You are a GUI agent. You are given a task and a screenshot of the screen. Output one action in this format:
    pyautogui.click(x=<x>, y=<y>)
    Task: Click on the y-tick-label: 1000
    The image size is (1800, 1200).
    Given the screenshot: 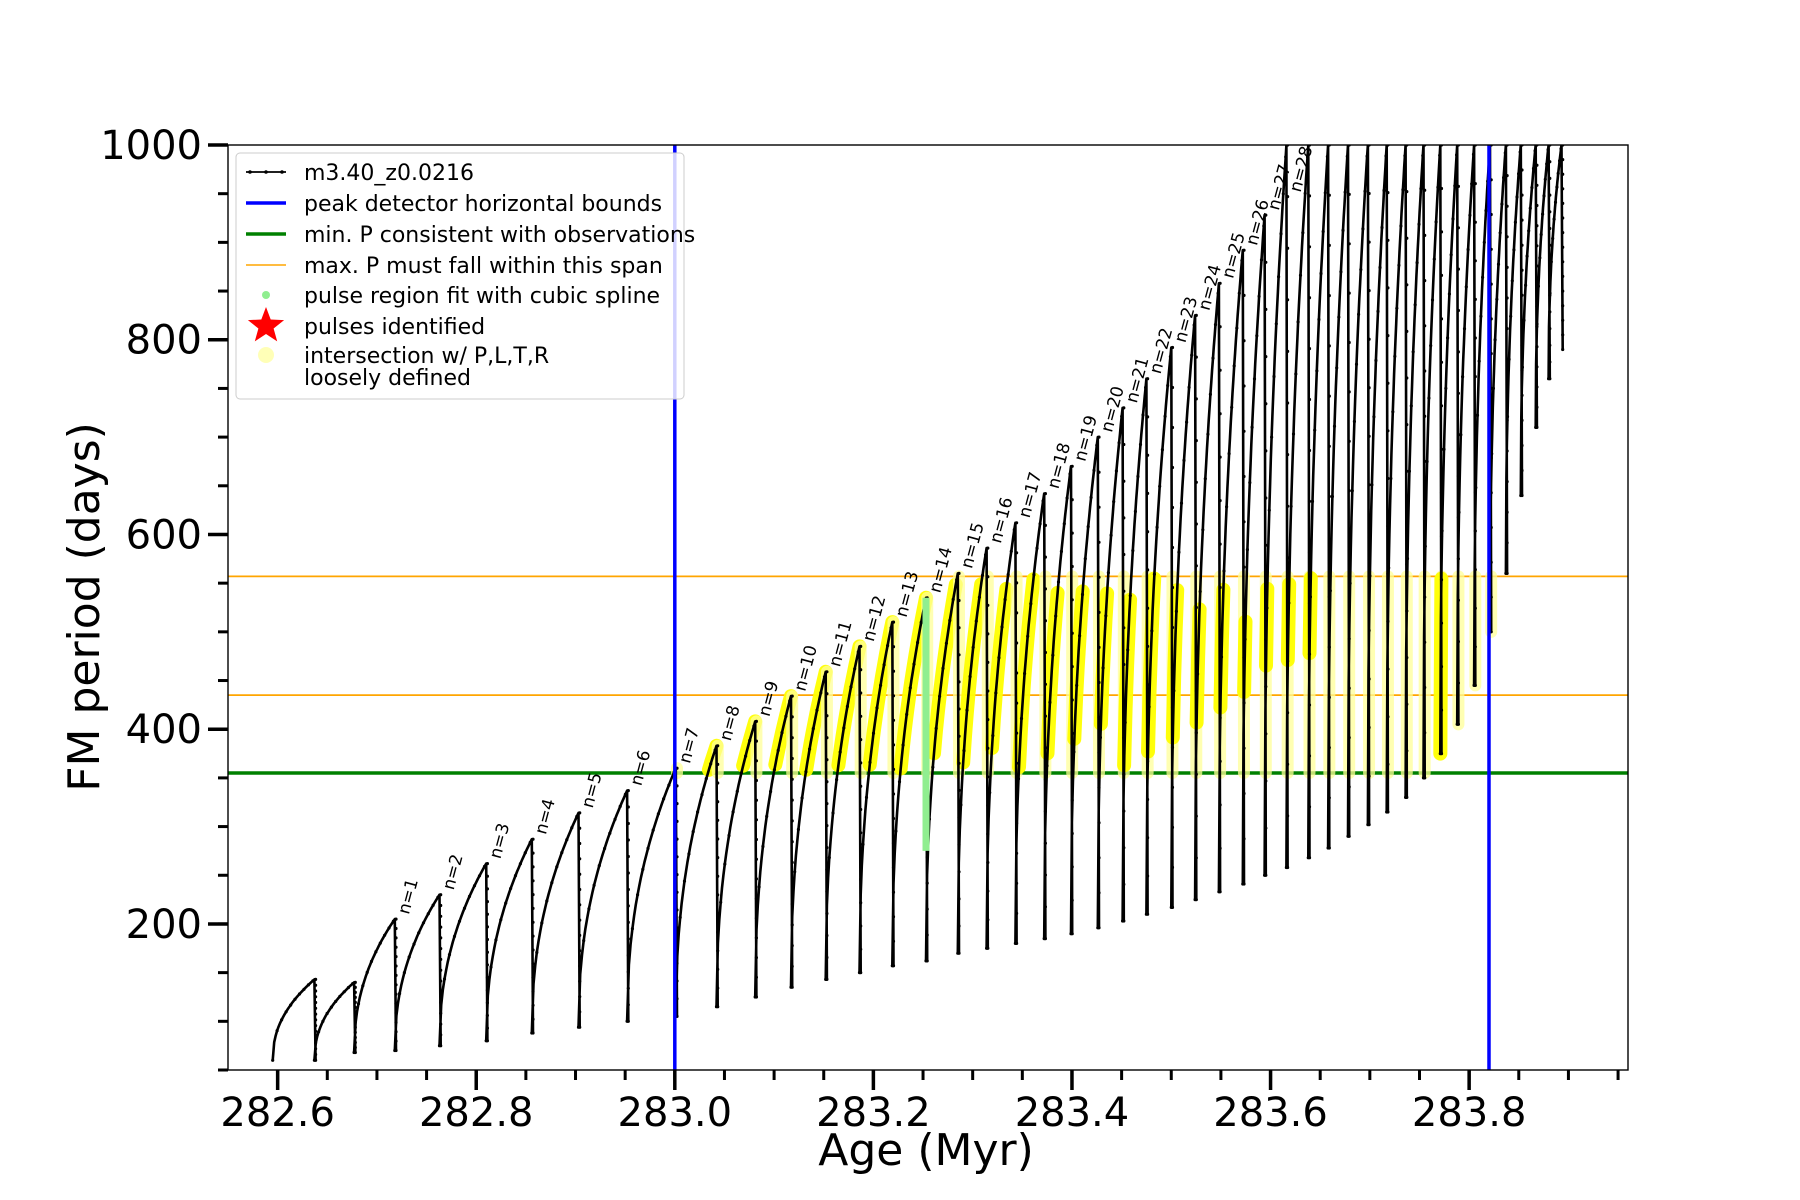 What is the action you would take?
    pyautogui.click(x=151, y=146)
    